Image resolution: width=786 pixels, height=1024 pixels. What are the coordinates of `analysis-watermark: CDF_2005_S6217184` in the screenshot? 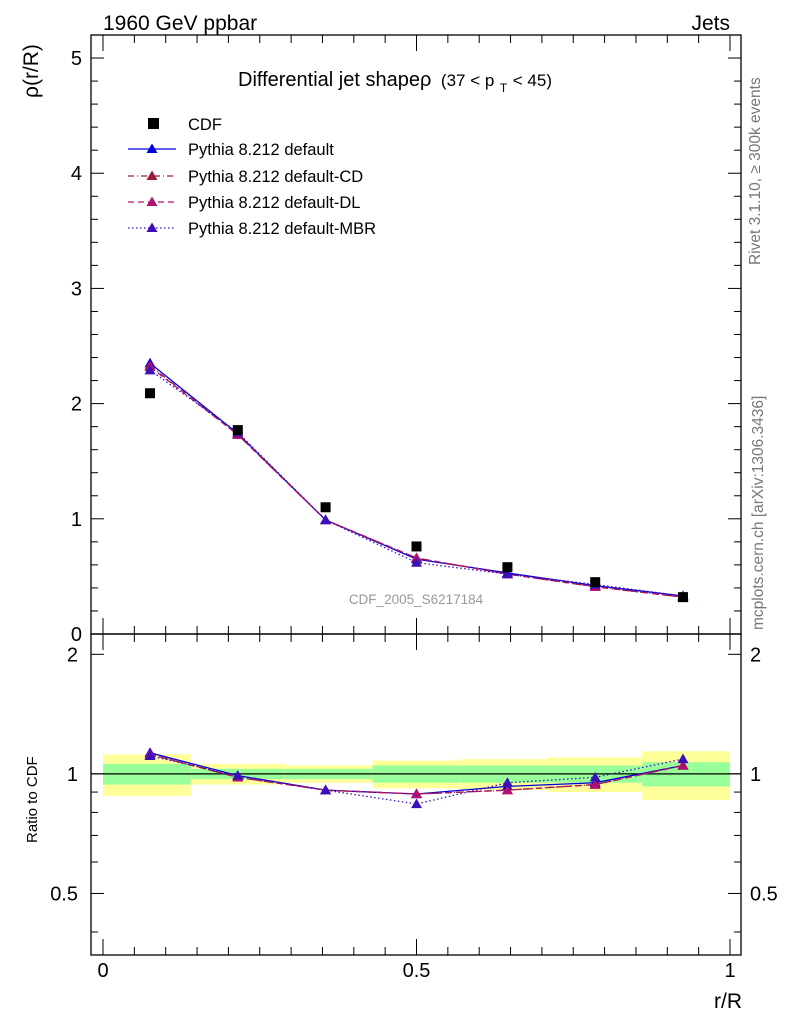 It's located at (416, 599).